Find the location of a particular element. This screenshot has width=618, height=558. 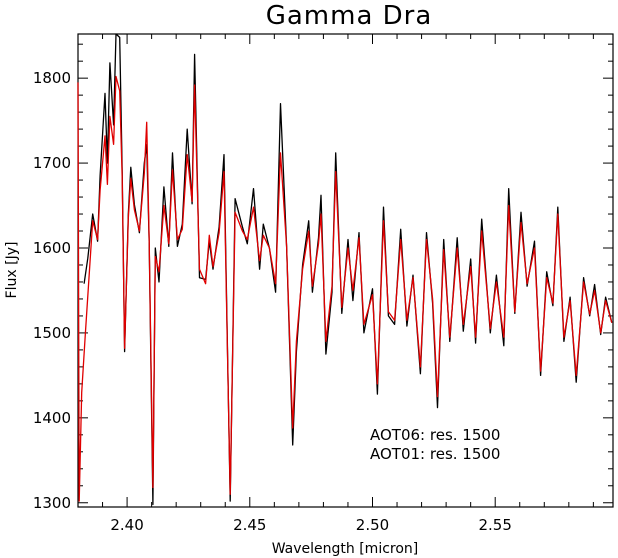

x-tick-label: 2.55 is located at coordinates (494, 525).